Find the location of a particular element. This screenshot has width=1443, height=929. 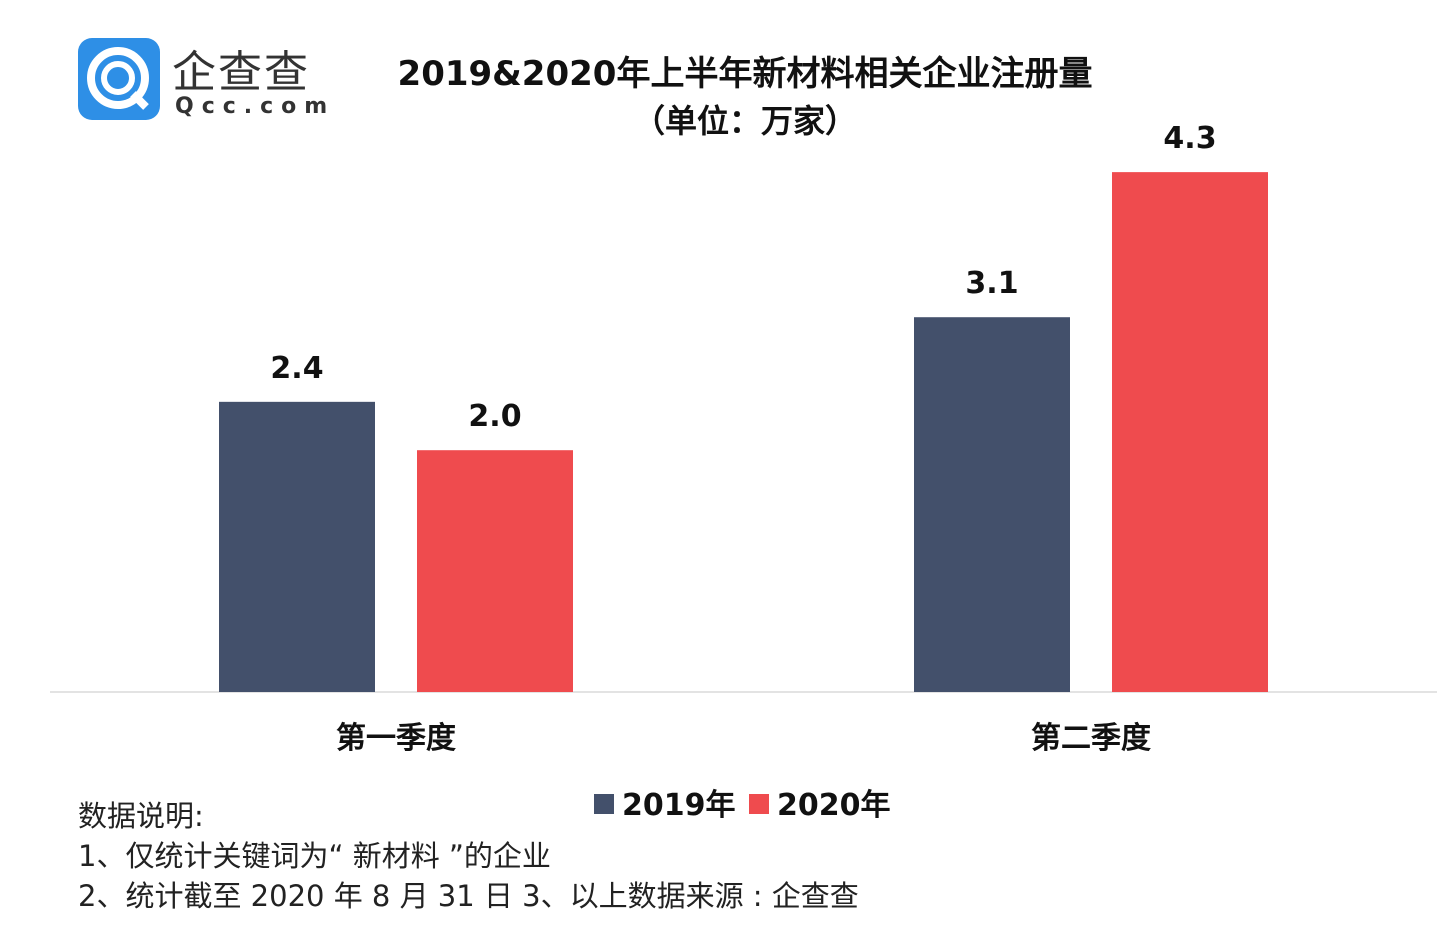

chart-title: 2019&2020年上半年新材料相关企业注册量 is located at coordinates (745, 74).